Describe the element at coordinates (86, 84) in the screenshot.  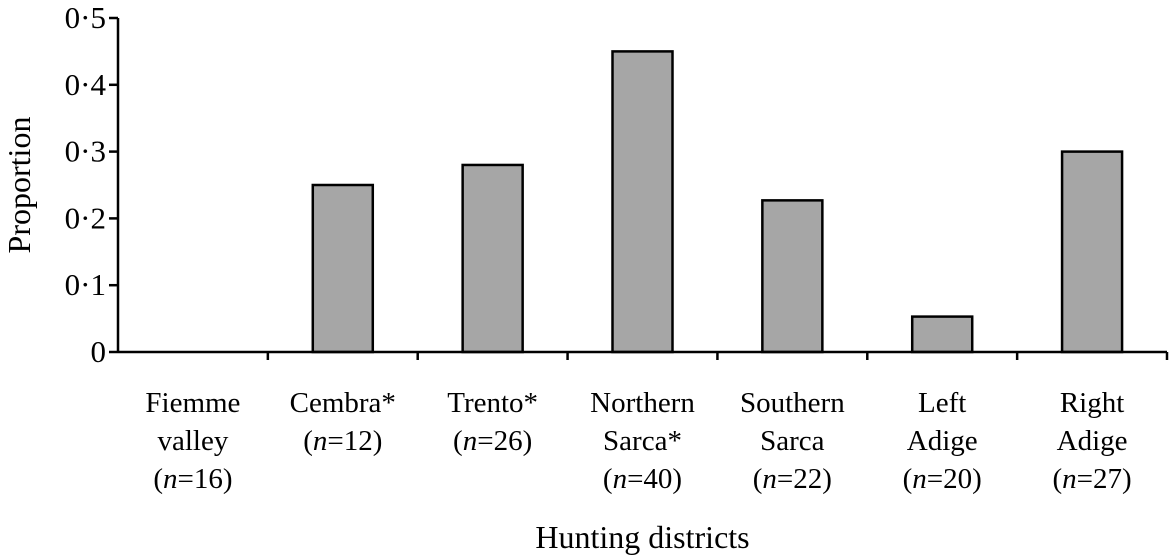
I see `y-tick-label: 0·4` at that location.